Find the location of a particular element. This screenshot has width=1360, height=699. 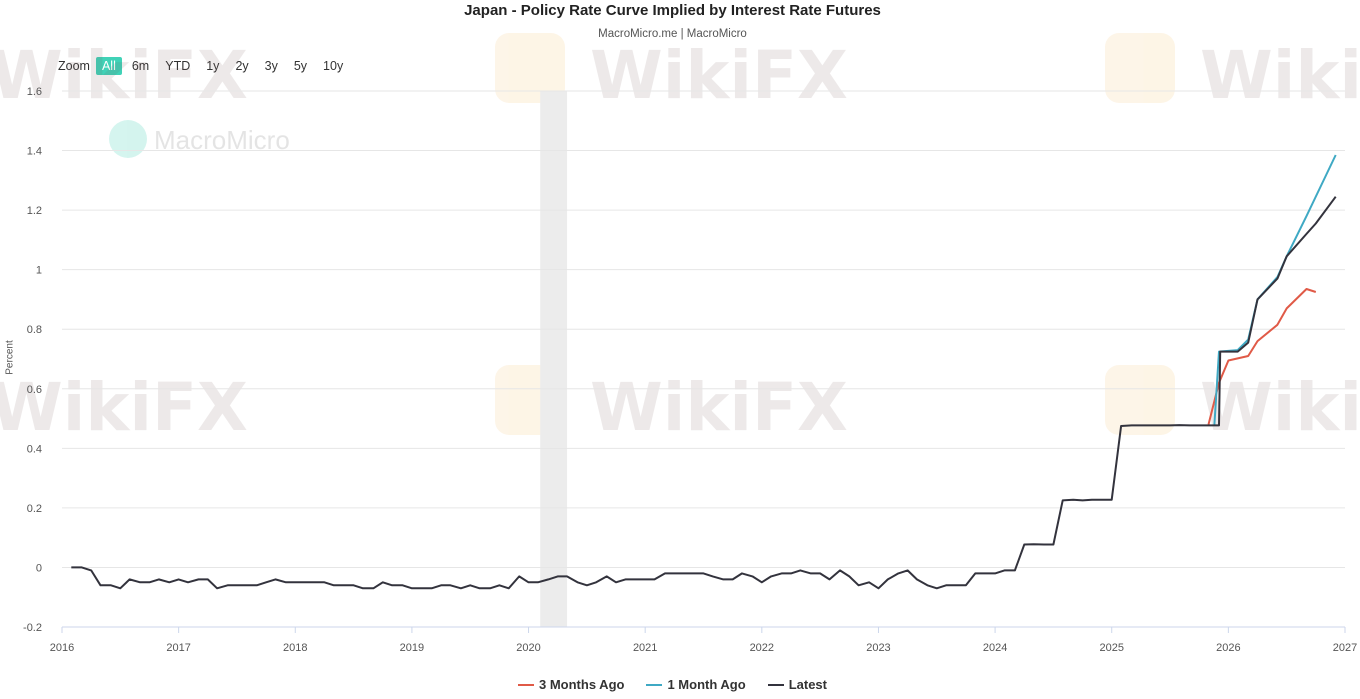

zoom-3y-button: 3y is located at coordinates (271, 66).